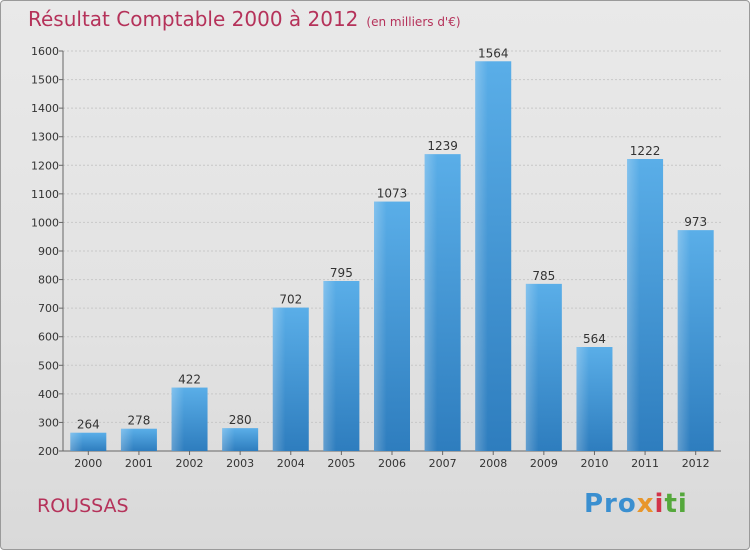  Describe the element at coordinates (341, 463) in the screenshot. I see `x-tick-label: 2005` at that location.